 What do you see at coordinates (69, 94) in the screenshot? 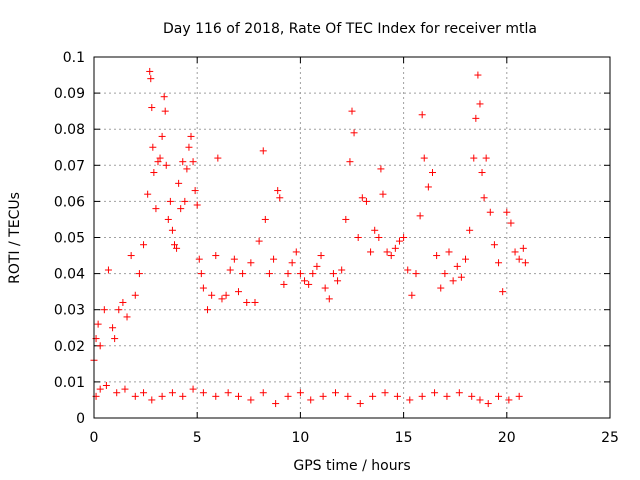
I see `y-tick-label: 0.09` at bounding box center [69, 94].